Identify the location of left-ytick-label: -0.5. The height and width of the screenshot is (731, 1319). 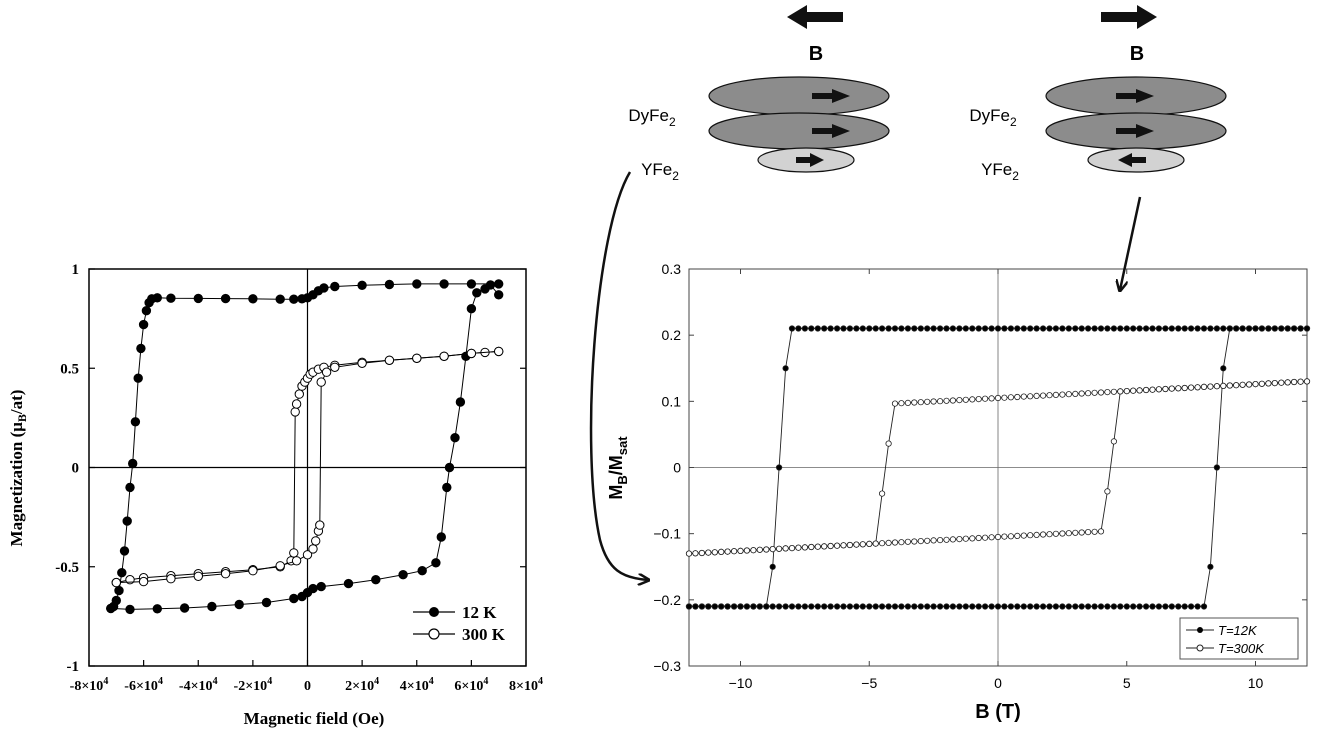
(67, 568).